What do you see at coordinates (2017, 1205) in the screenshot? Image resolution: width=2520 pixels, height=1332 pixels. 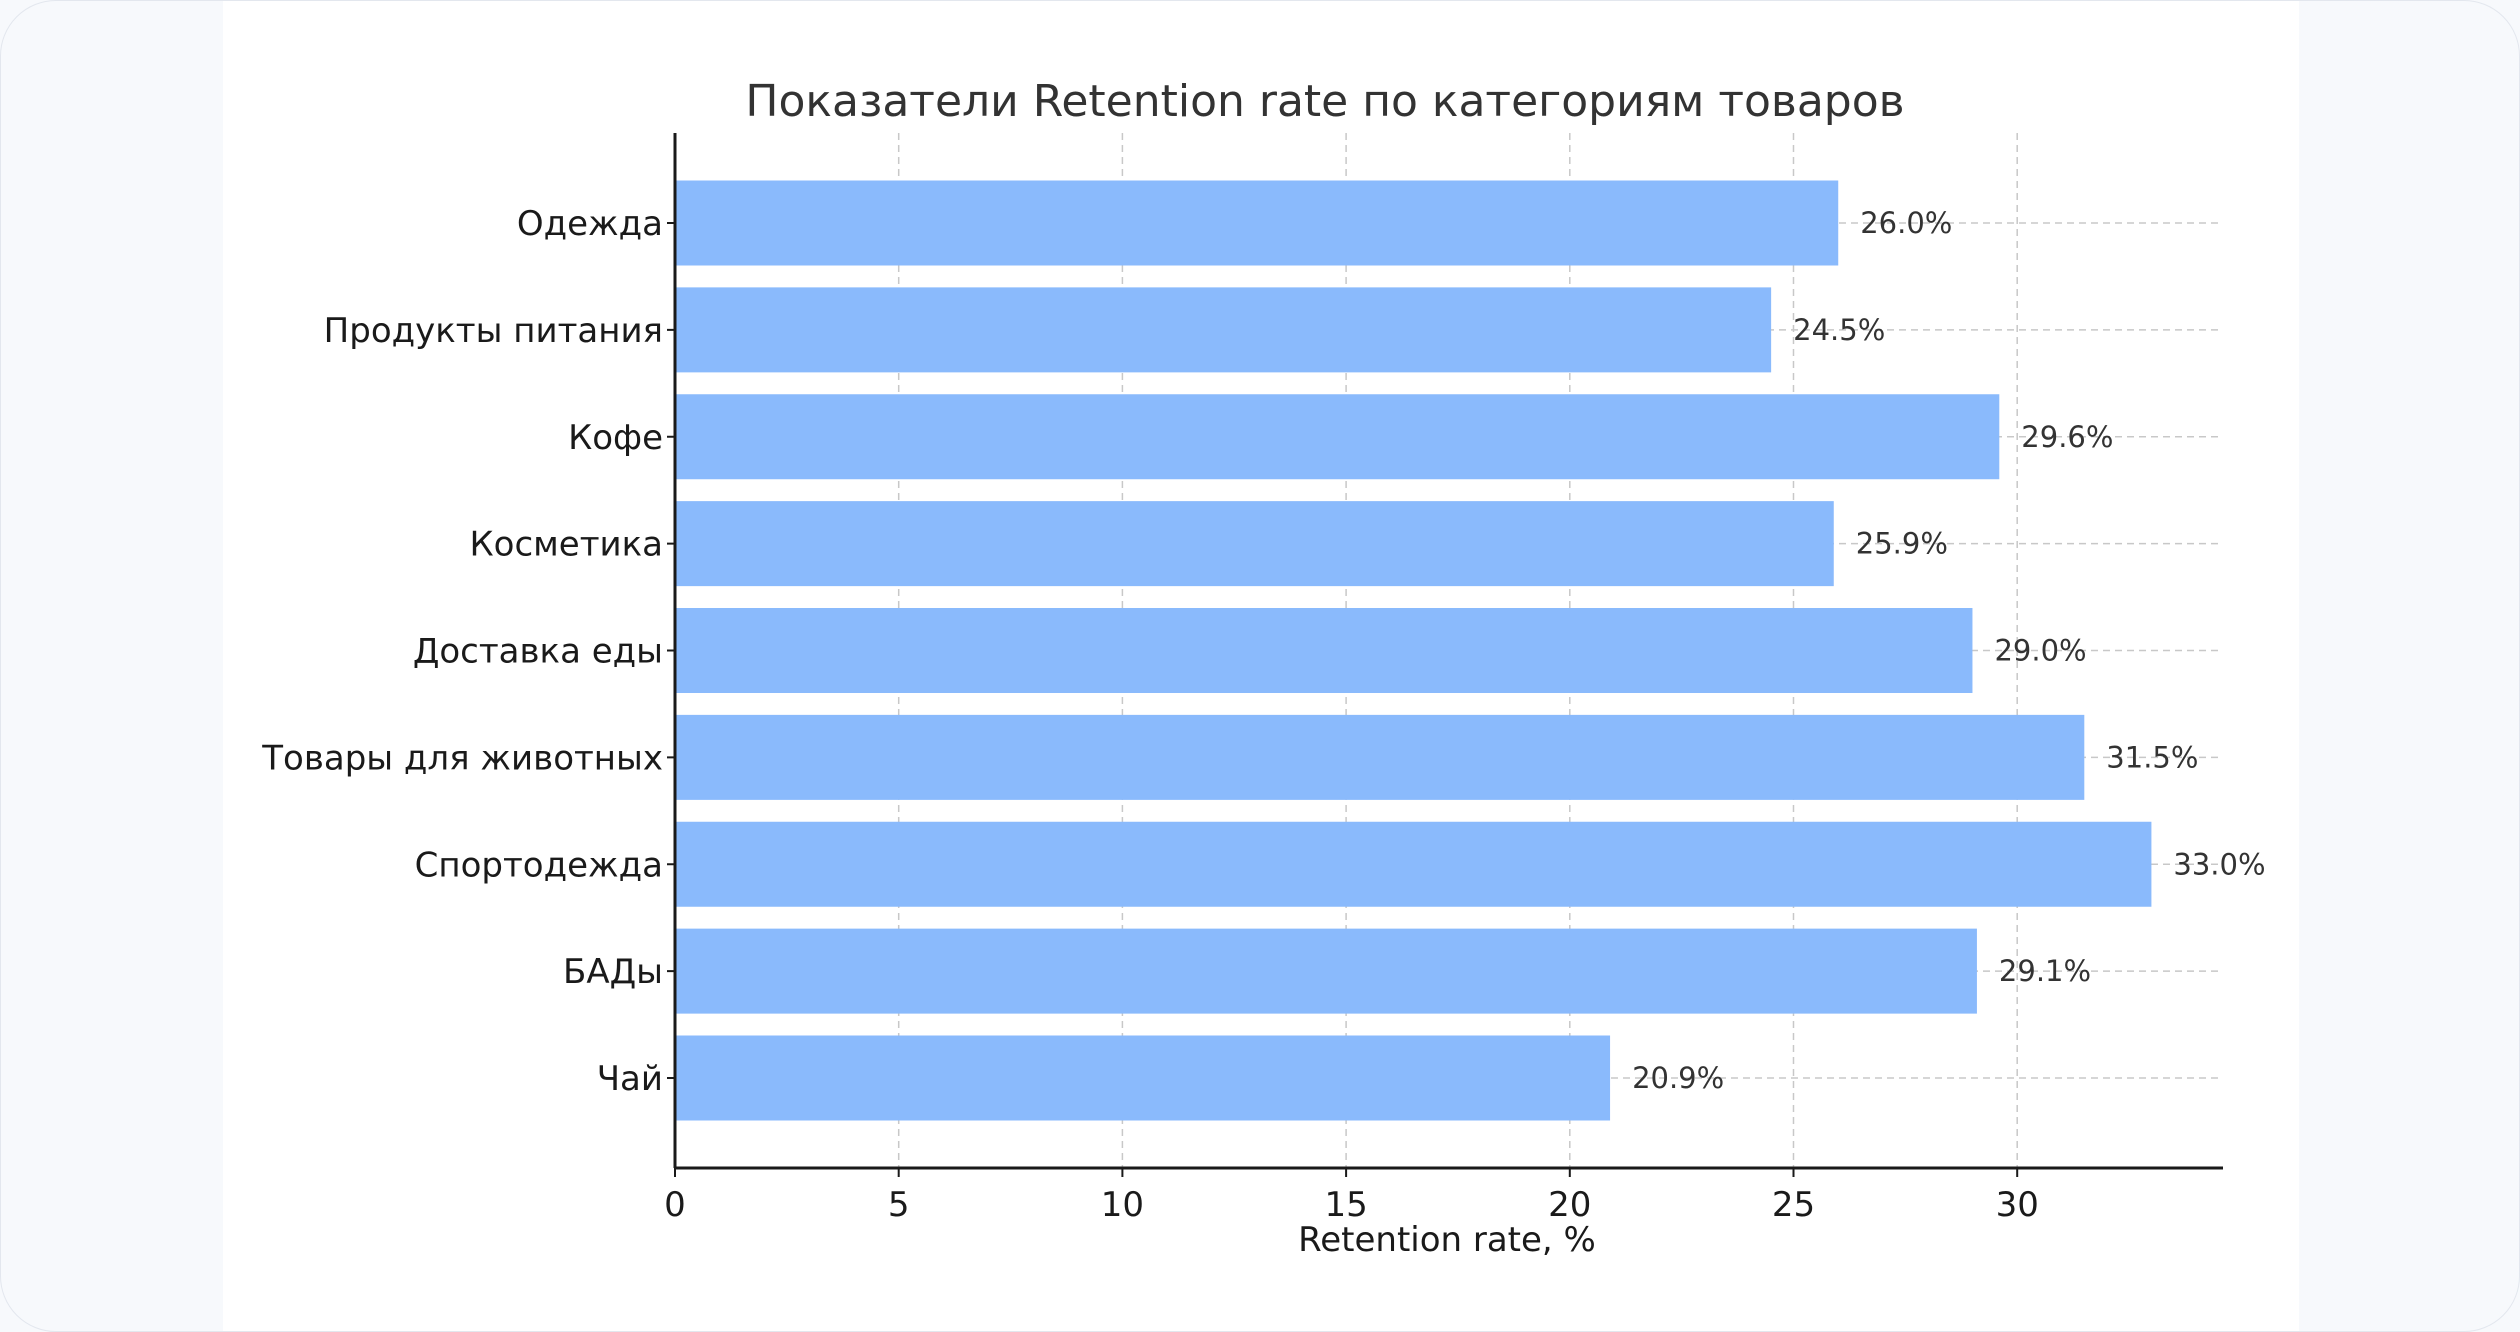 I see `x-tick-label: 30` at bounding box center [2017, 1205].